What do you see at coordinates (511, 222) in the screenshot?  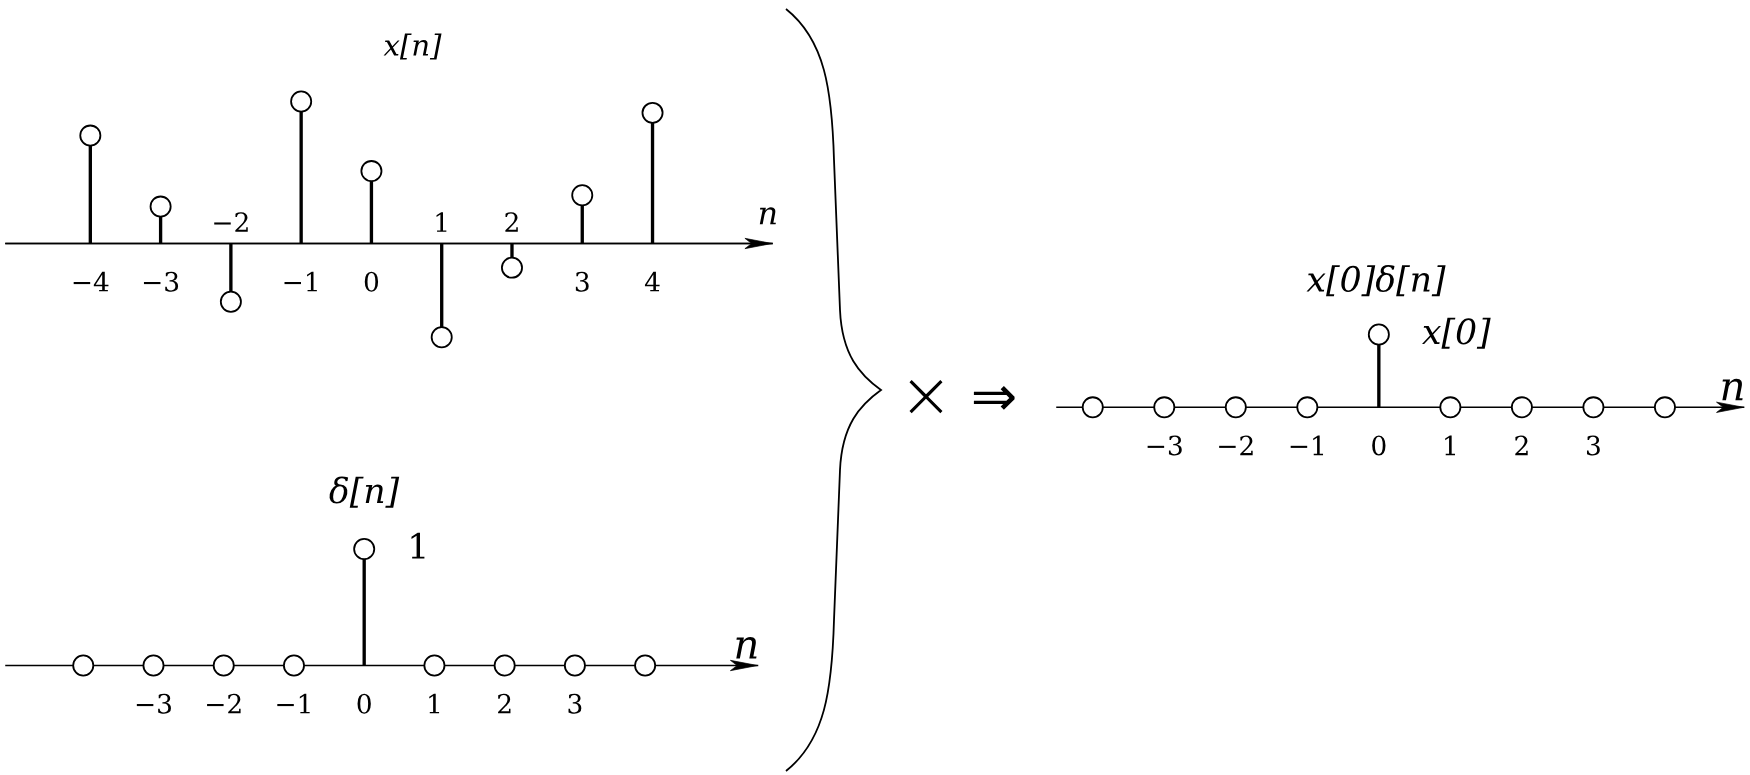 I see `x2-tick-label: 2` at bounding box center [511, 222].